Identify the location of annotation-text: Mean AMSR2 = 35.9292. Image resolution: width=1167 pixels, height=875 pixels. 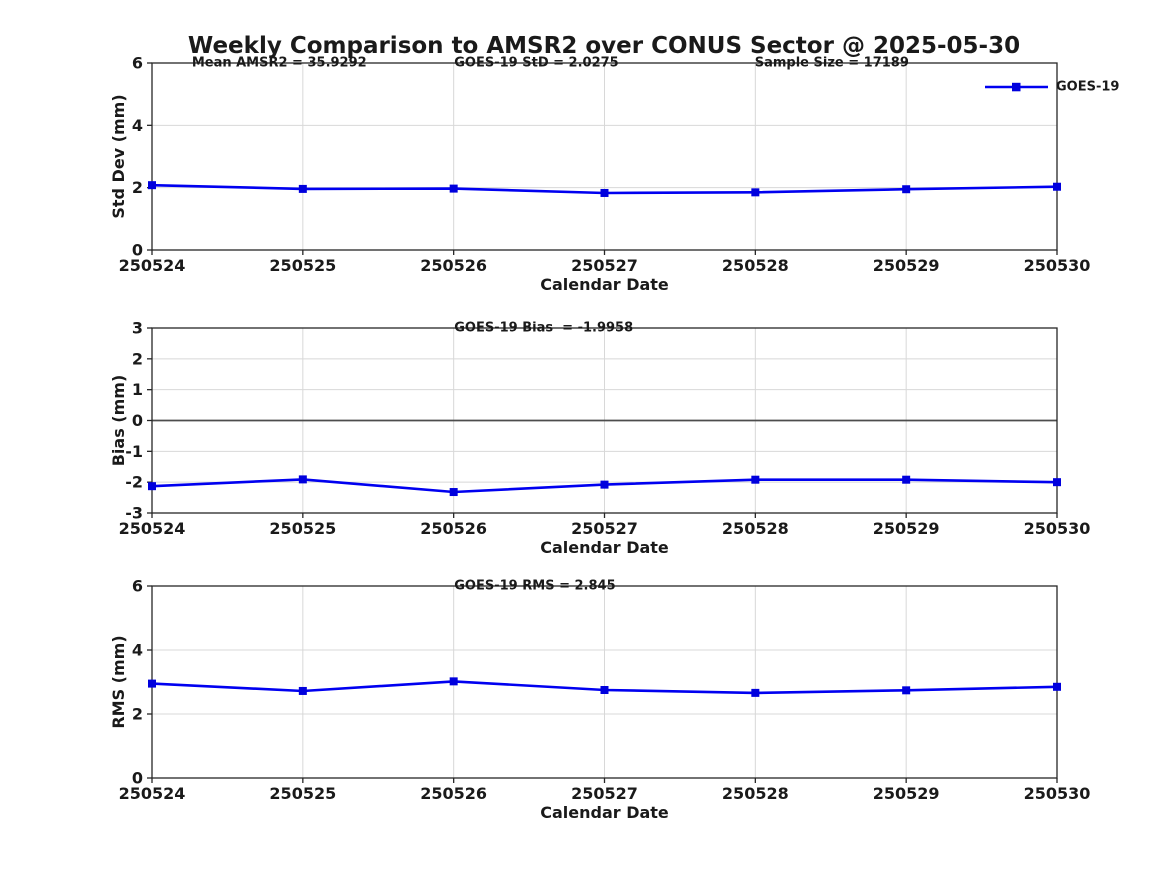
(279, 63).